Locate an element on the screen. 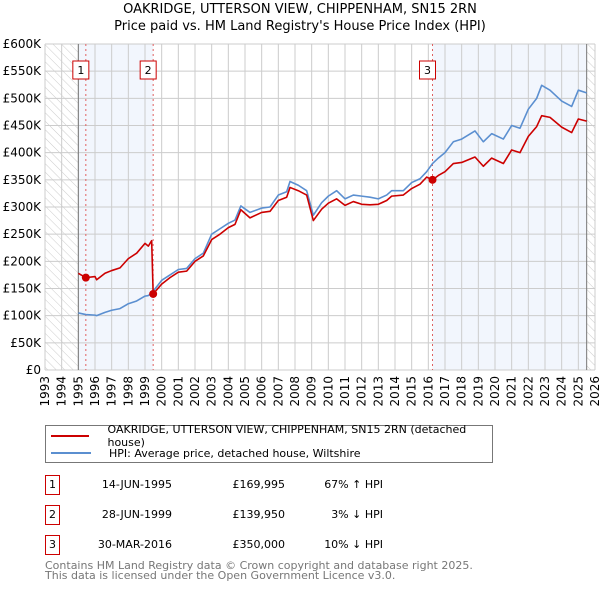 The width and height of the screenshot is (600, 590). sale-row: 2 28-JUN-1999 £139,950 3% ↓ HPI is located at coordinates (245, 515).